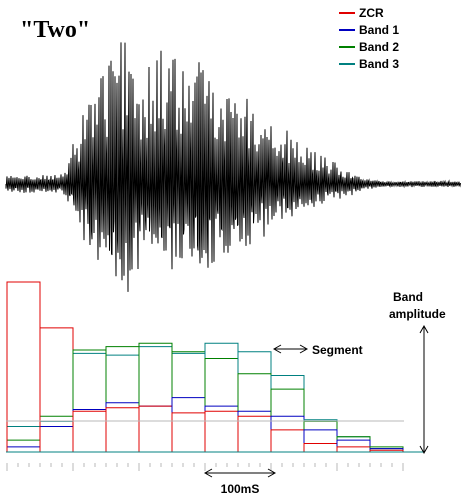 This screenshot has height=498, width=463. I want to click on amplitude-arrow-down-icon, so click(424, 450).